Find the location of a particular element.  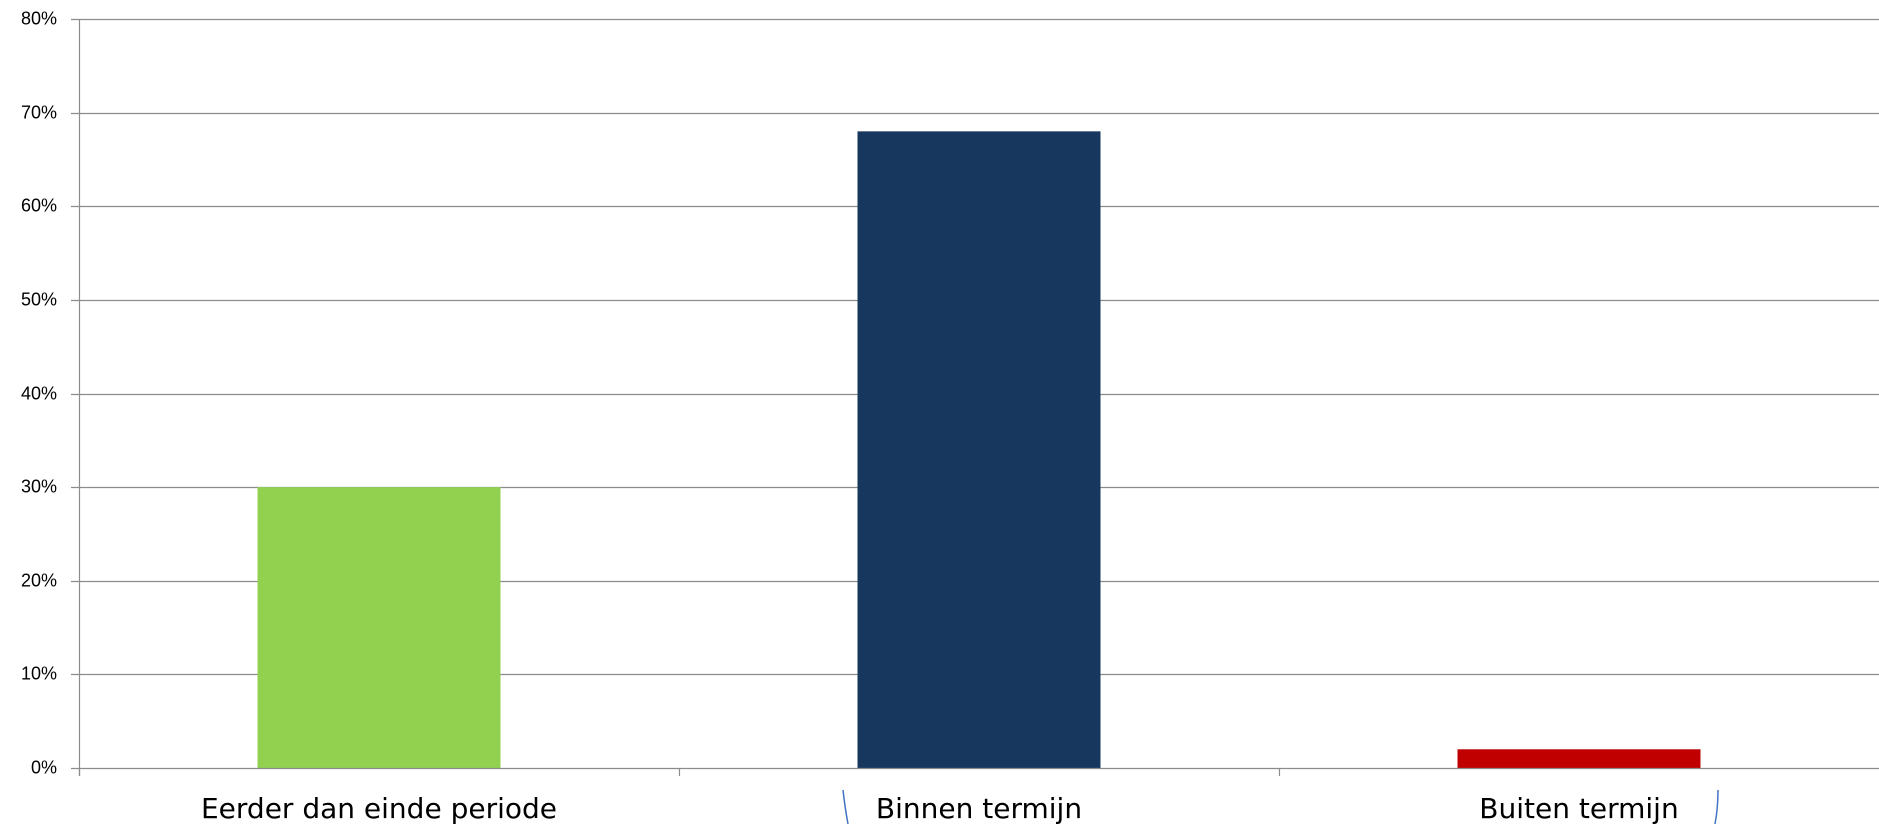

y-tick-label: 70% is located at coordinates (39, 113).